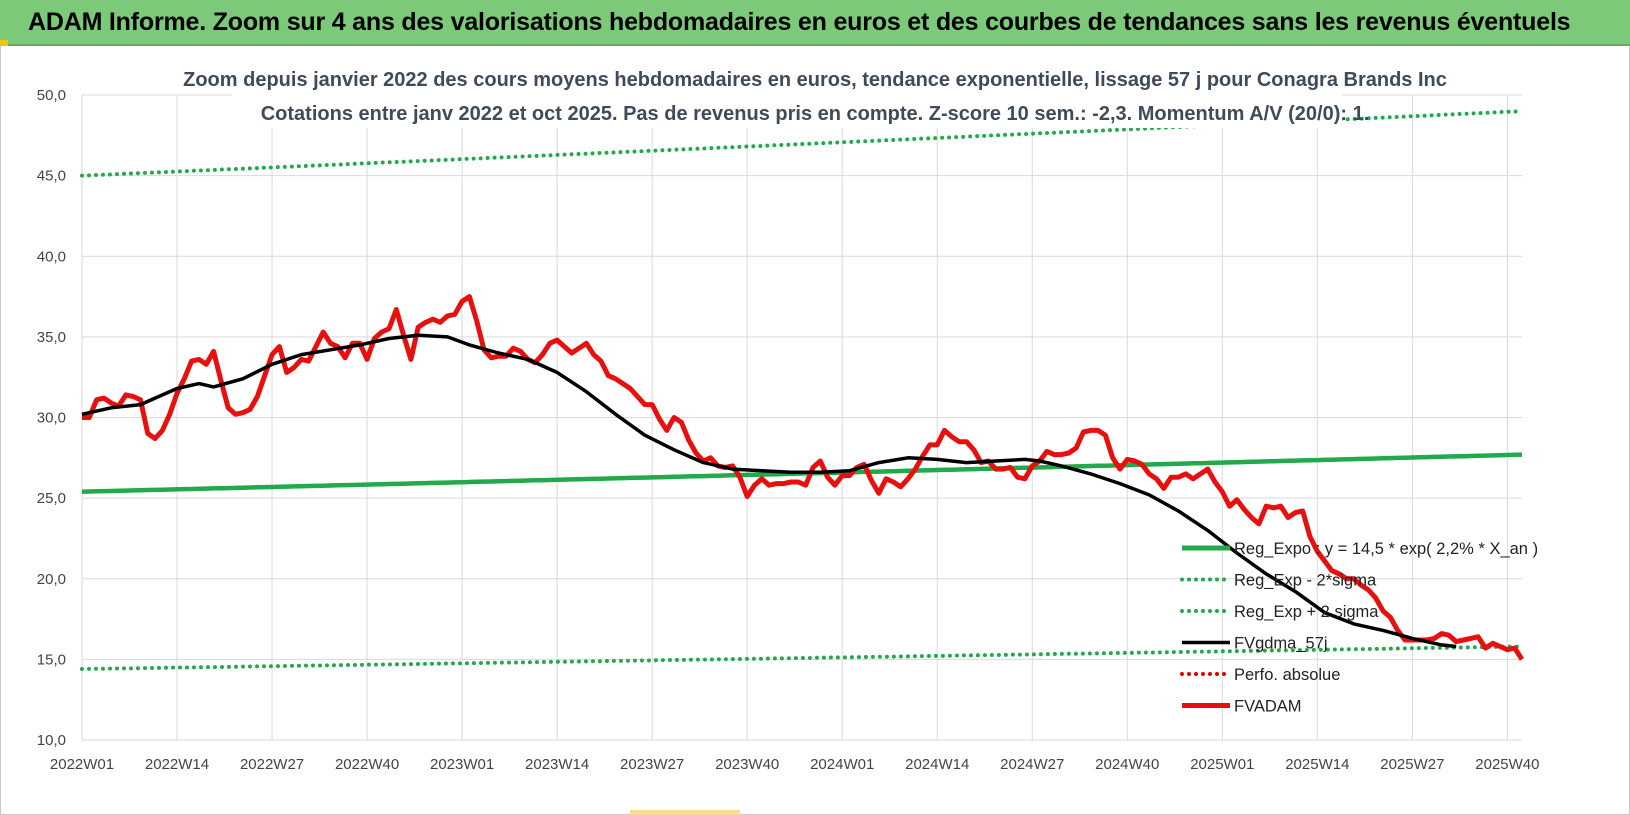 Image resolution: width=1630 pixels, height=815 pixels. Describe the element at coordinates (1412, 764) in the screenshot. I see `x-tick-label: 2025W27` at that location.